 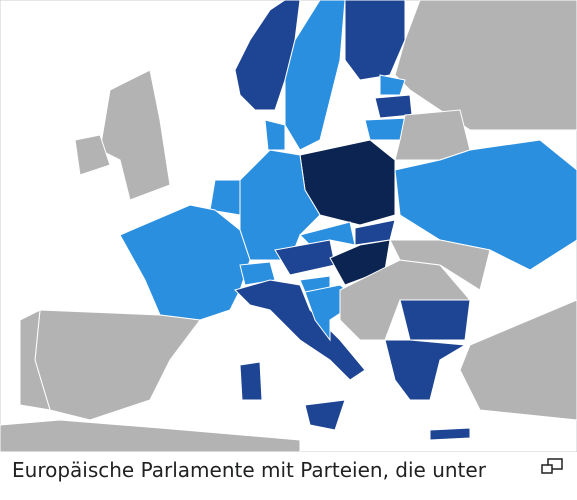 I want to click on bulgaria, so click(x=435, y=320).